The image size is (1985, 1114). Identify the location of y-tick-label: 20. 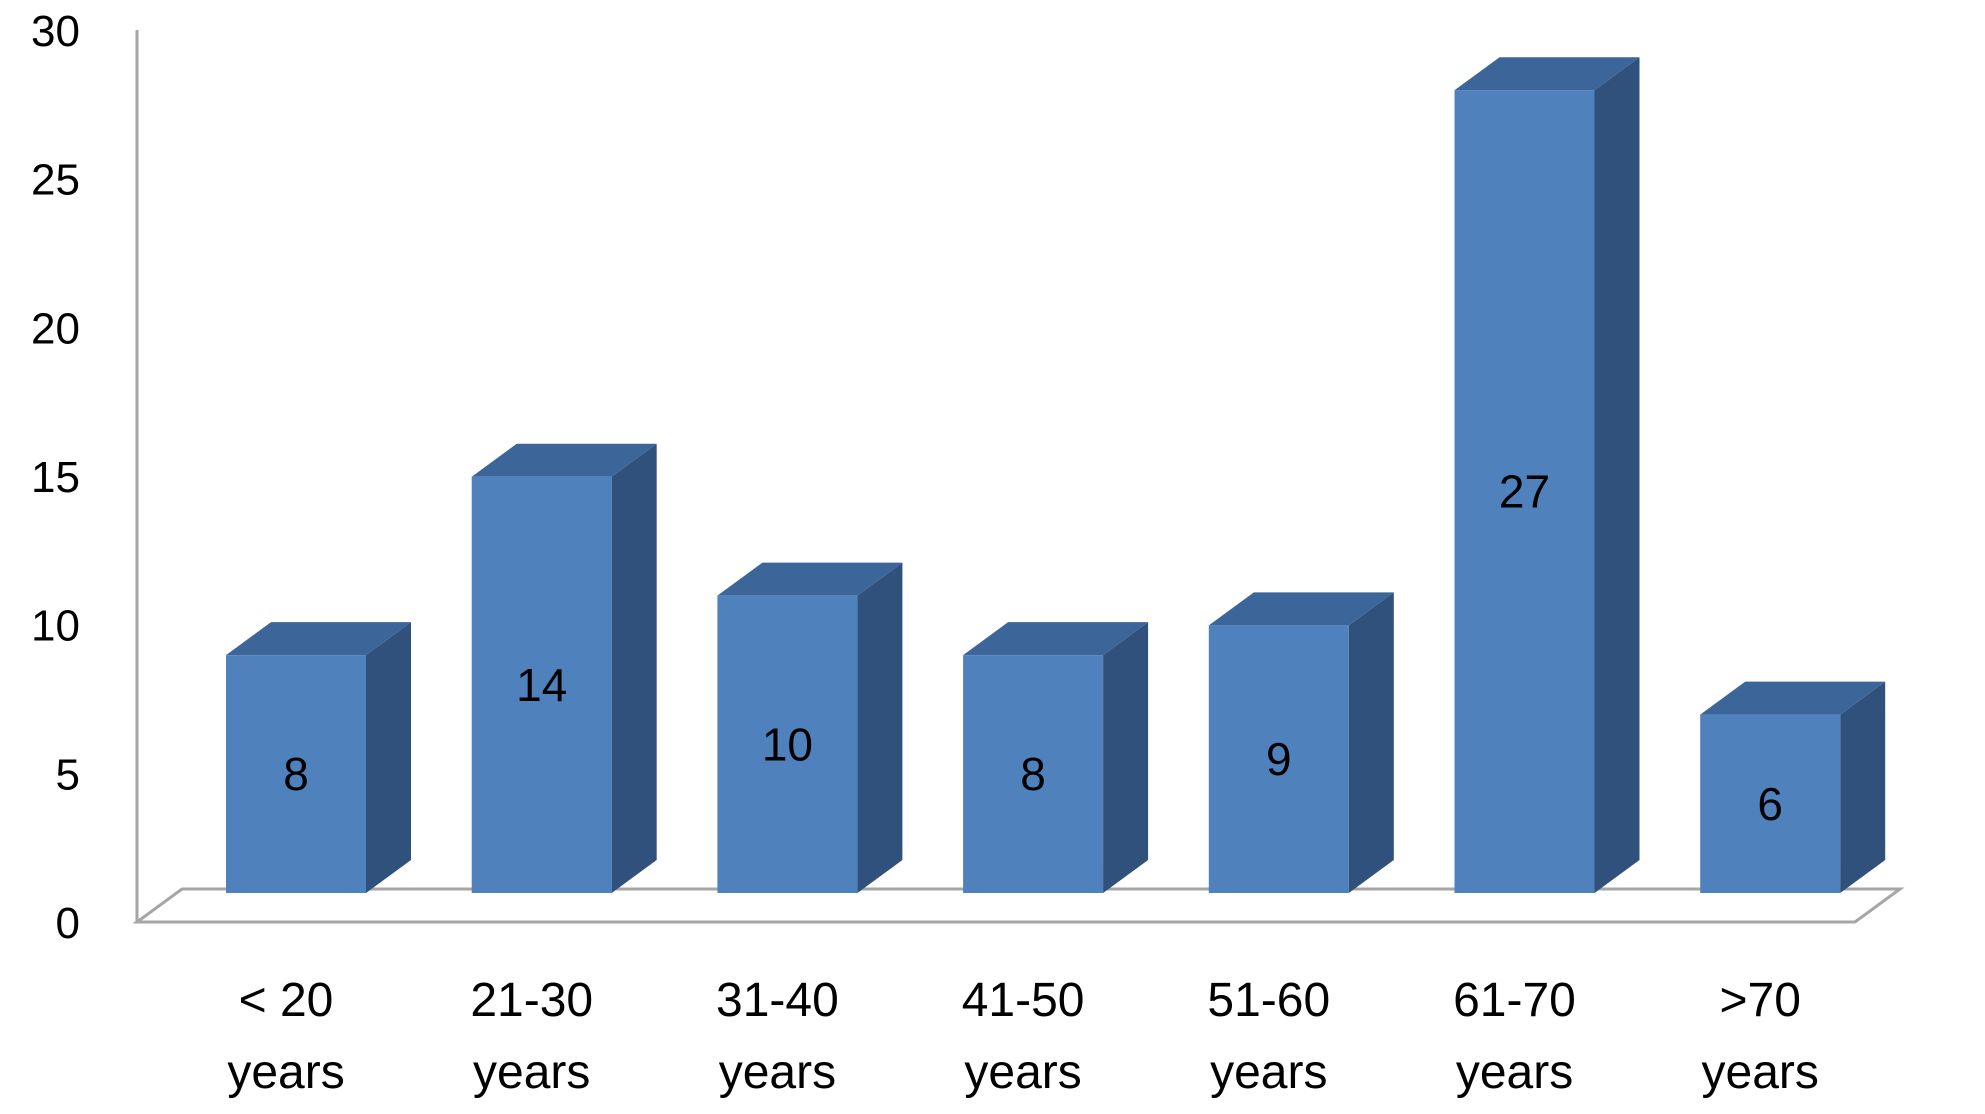
(55, 328).